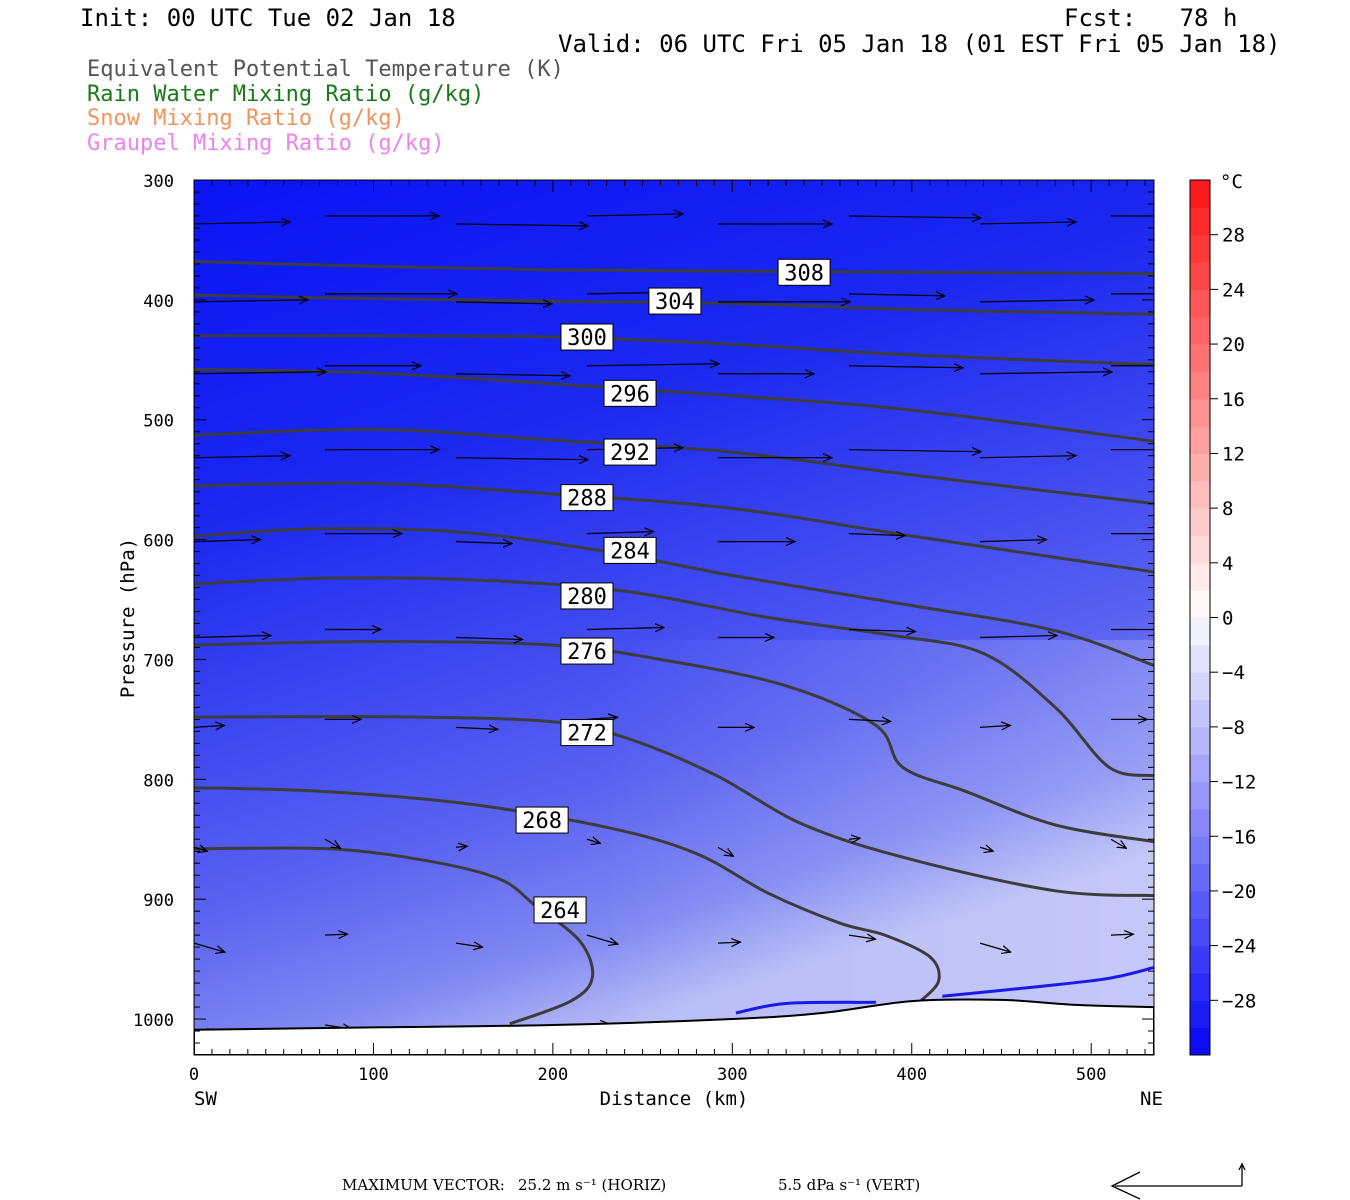 Image resolution: width=1350 pixels, height=1200 pixels. Describe the element at coordinates (1091, 1075) in the screenshot. I see `x-tick-label: 500` at that location.